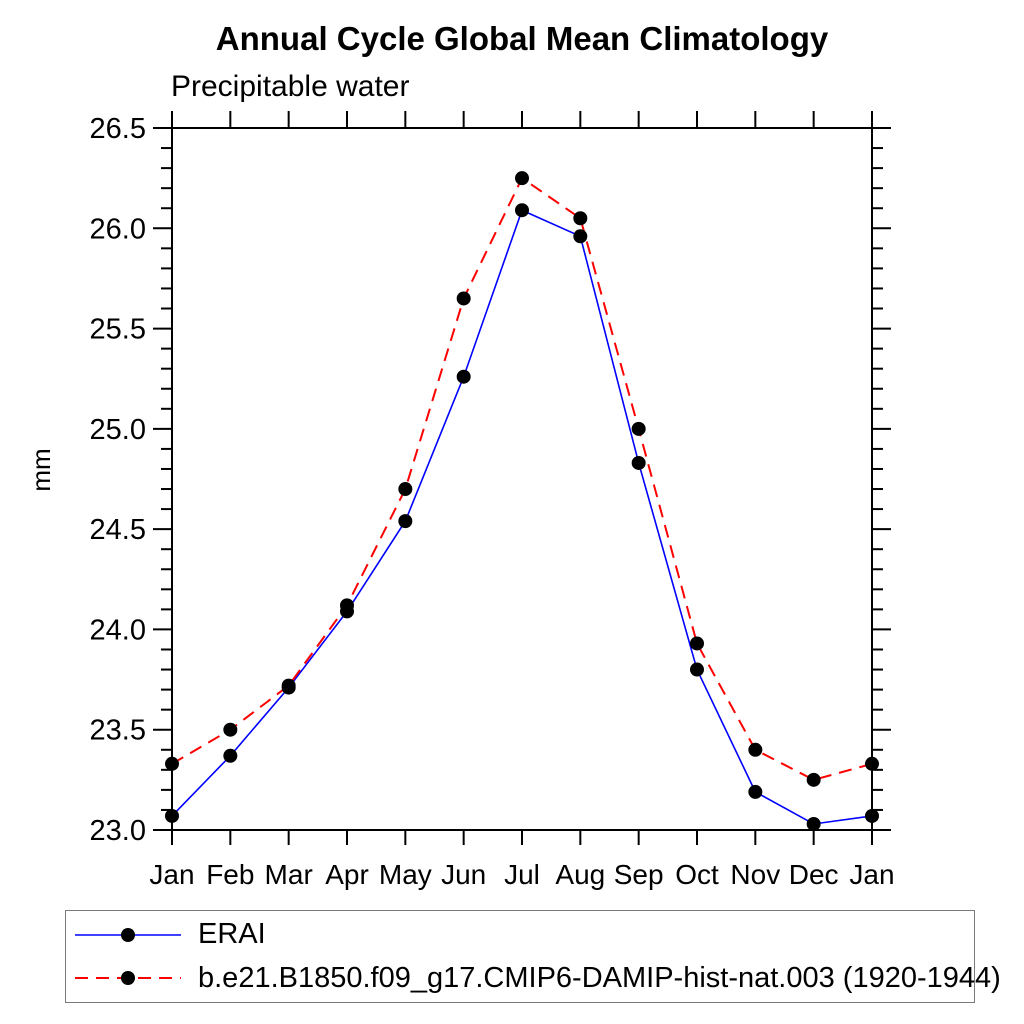 This screenshot has width=1024, height=1024. What do you see at coordinates (230, 874) in the screenshot?
I see `x-tick-label: Feb` at bounding box center [230, 874].